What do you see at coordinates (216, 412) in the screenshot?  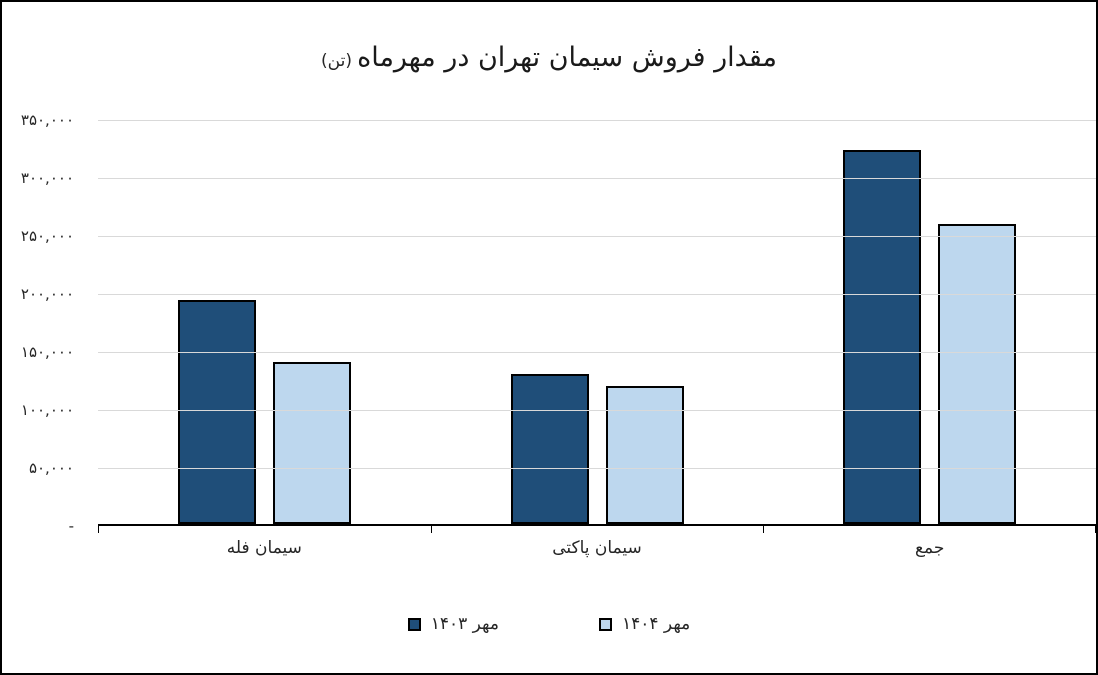 I see `bar-series1-cat1` at bounding box center [216, 412].